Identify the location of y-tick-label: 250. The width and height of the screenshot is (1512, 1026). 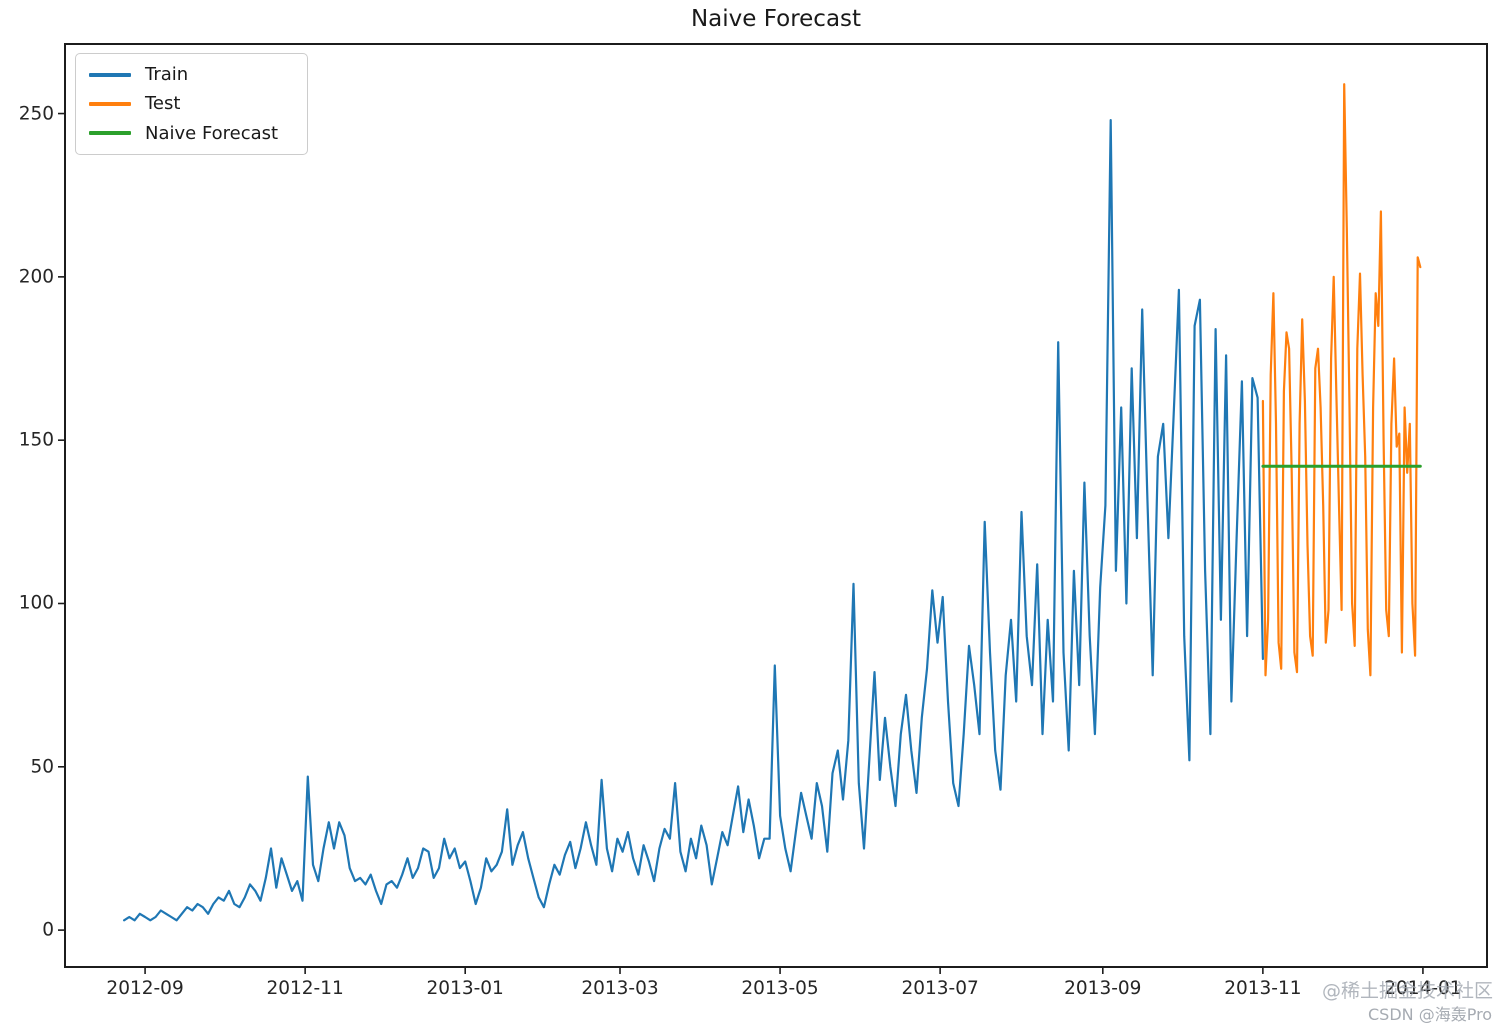
(36, 114).